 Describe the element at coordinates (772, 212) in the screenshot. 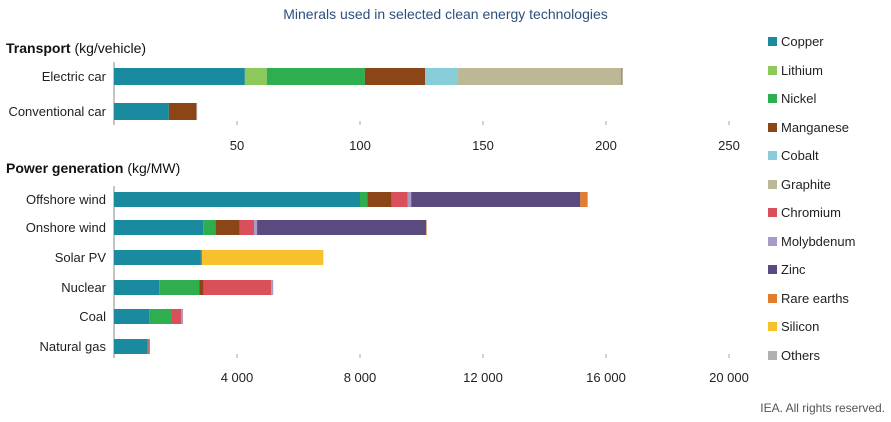

I see `legend-swatch-chromium` at that location.